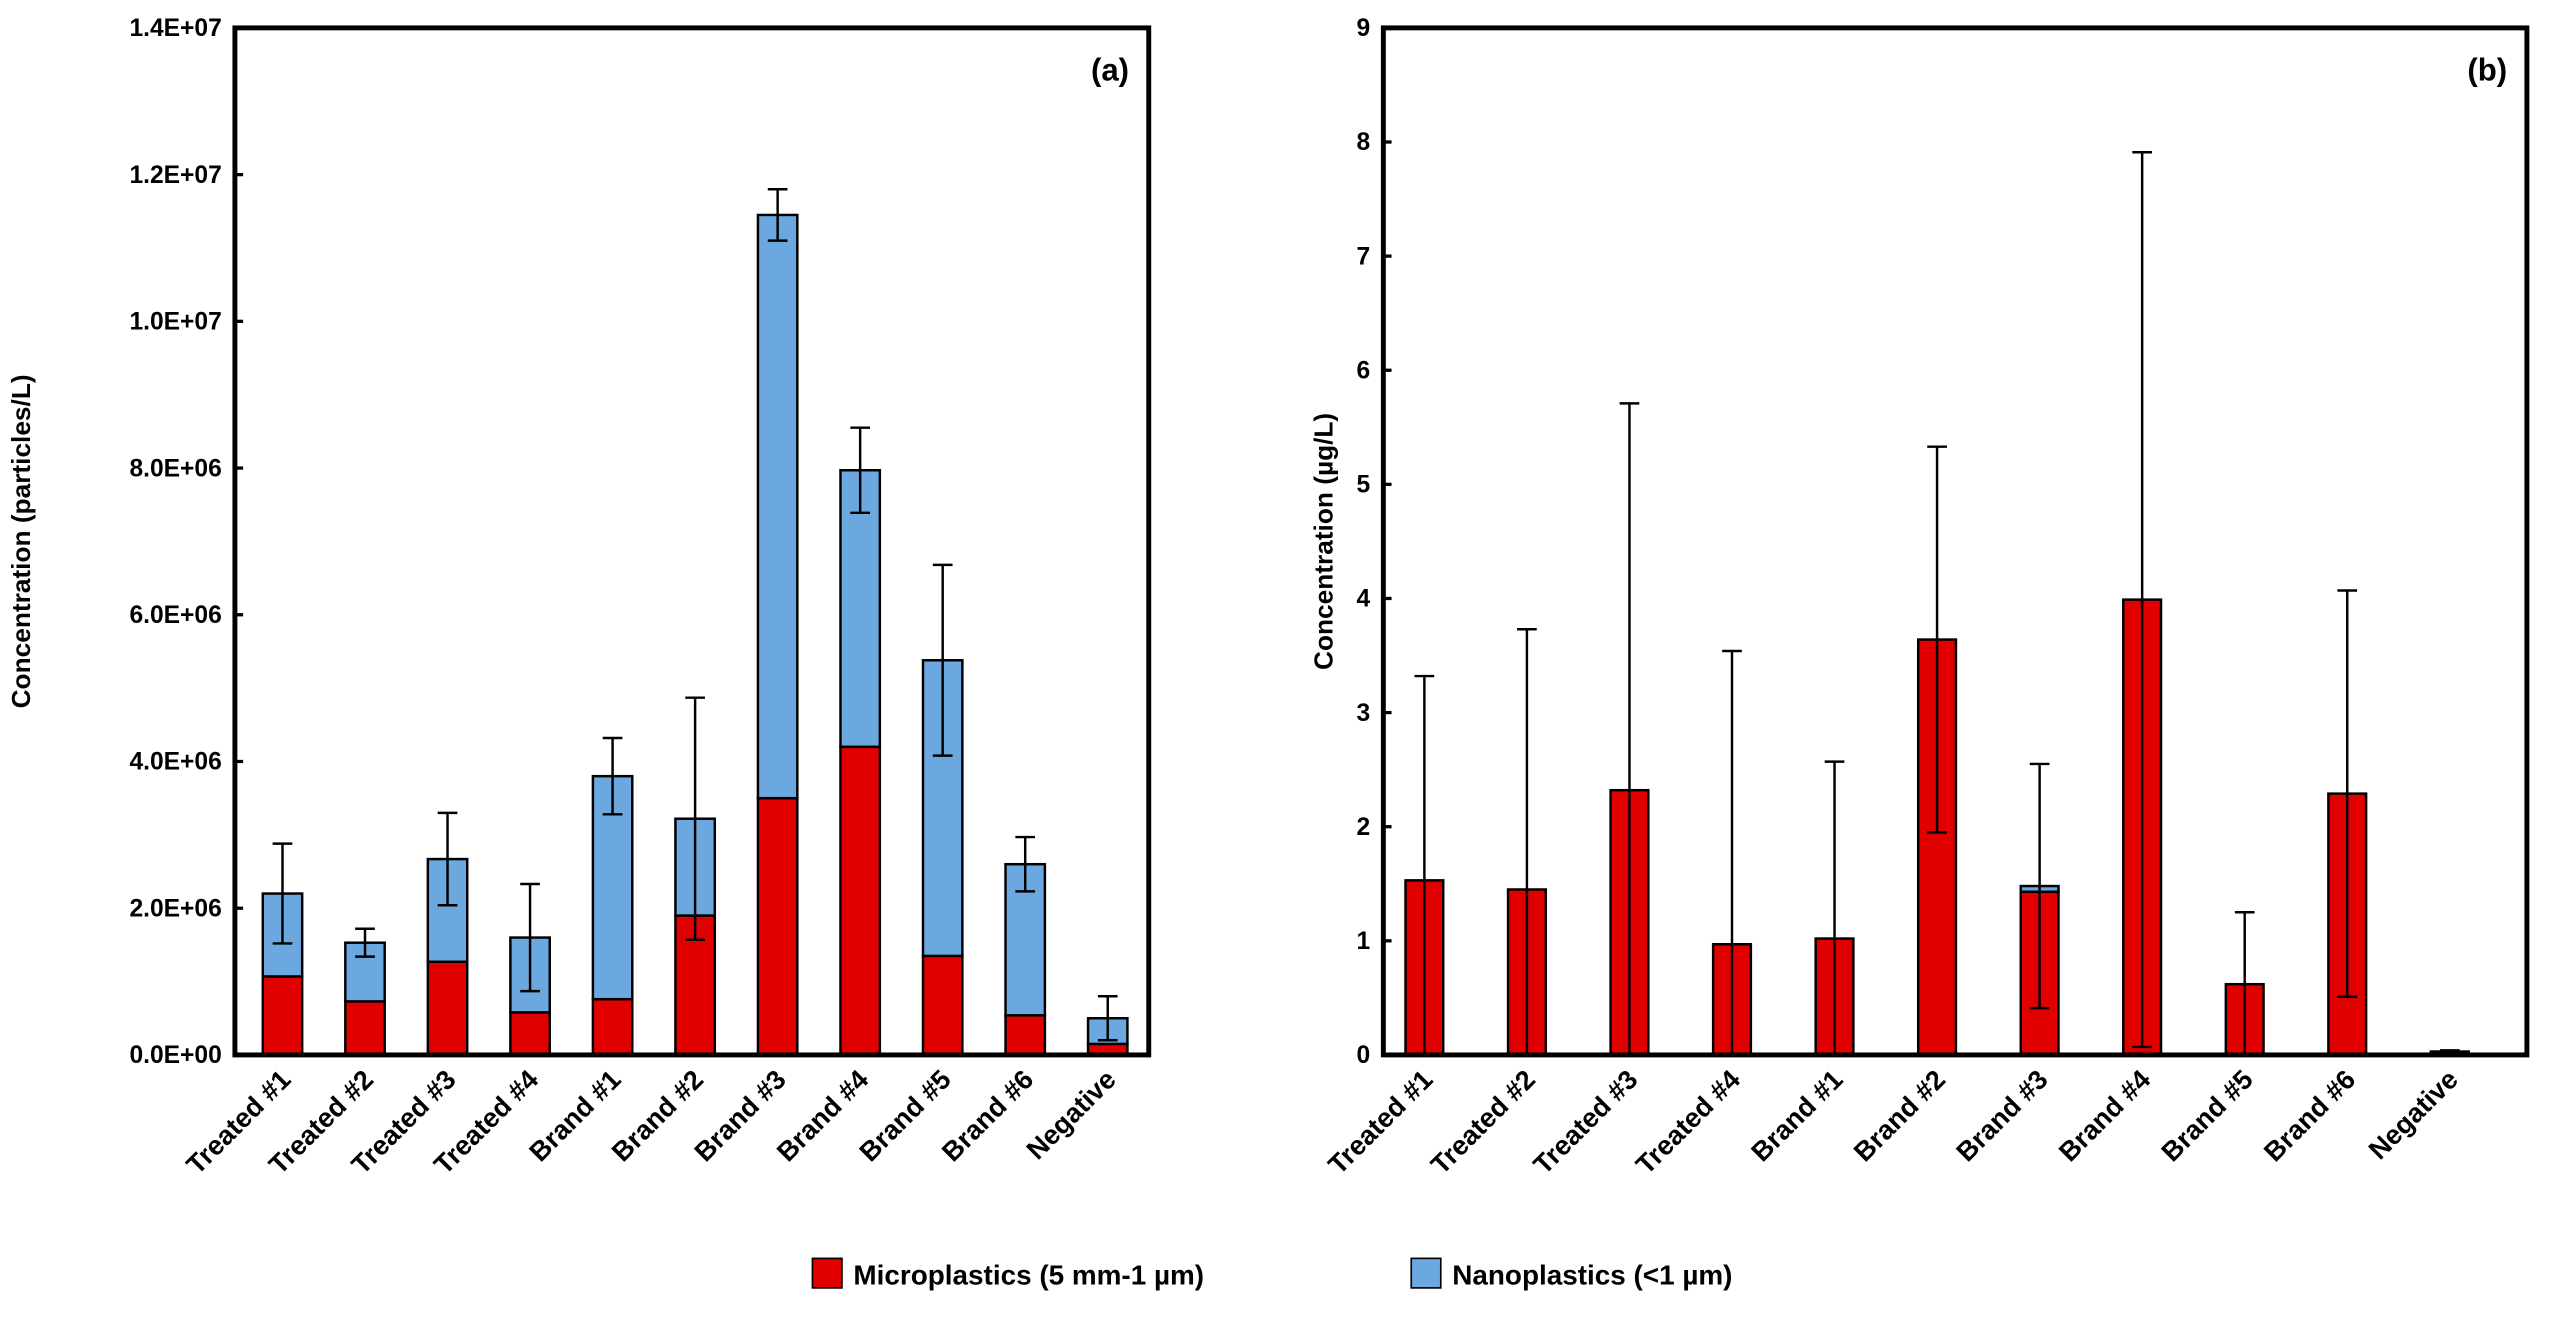 The width and height of the screenshot is (2560, 1324). I want to click on y-axis-label: Concentration (particles/L), so click(21, 541).